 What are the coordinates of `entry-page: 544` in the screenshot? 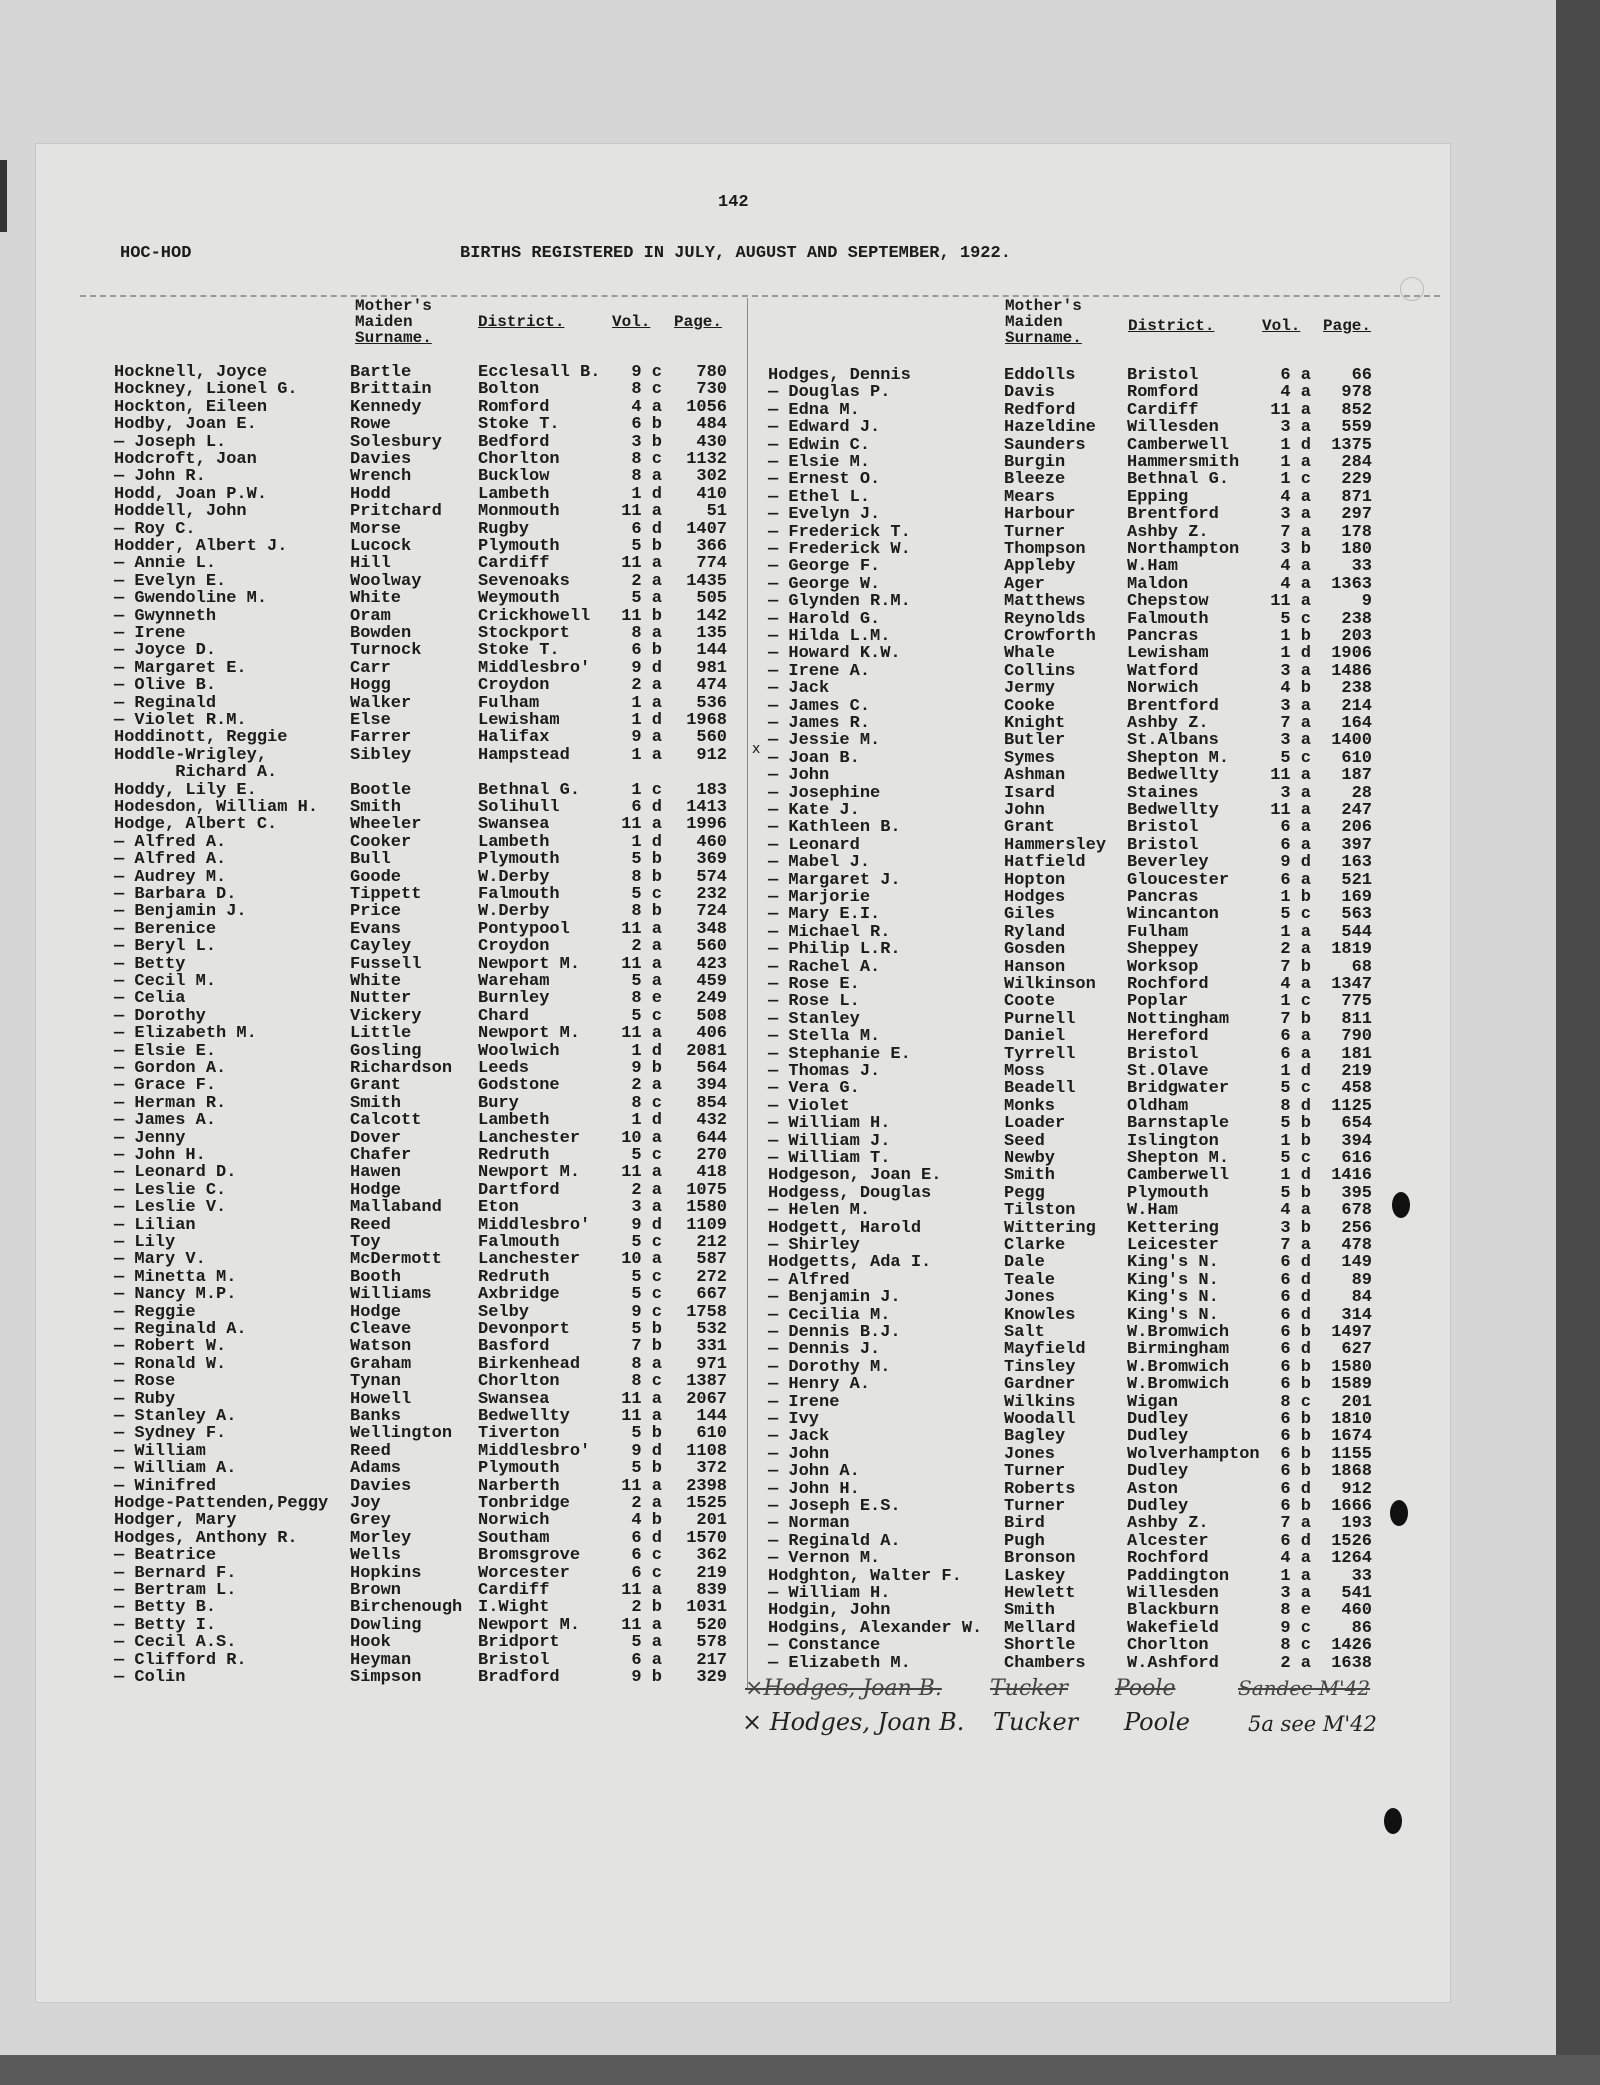 It's located at (1356, 932).